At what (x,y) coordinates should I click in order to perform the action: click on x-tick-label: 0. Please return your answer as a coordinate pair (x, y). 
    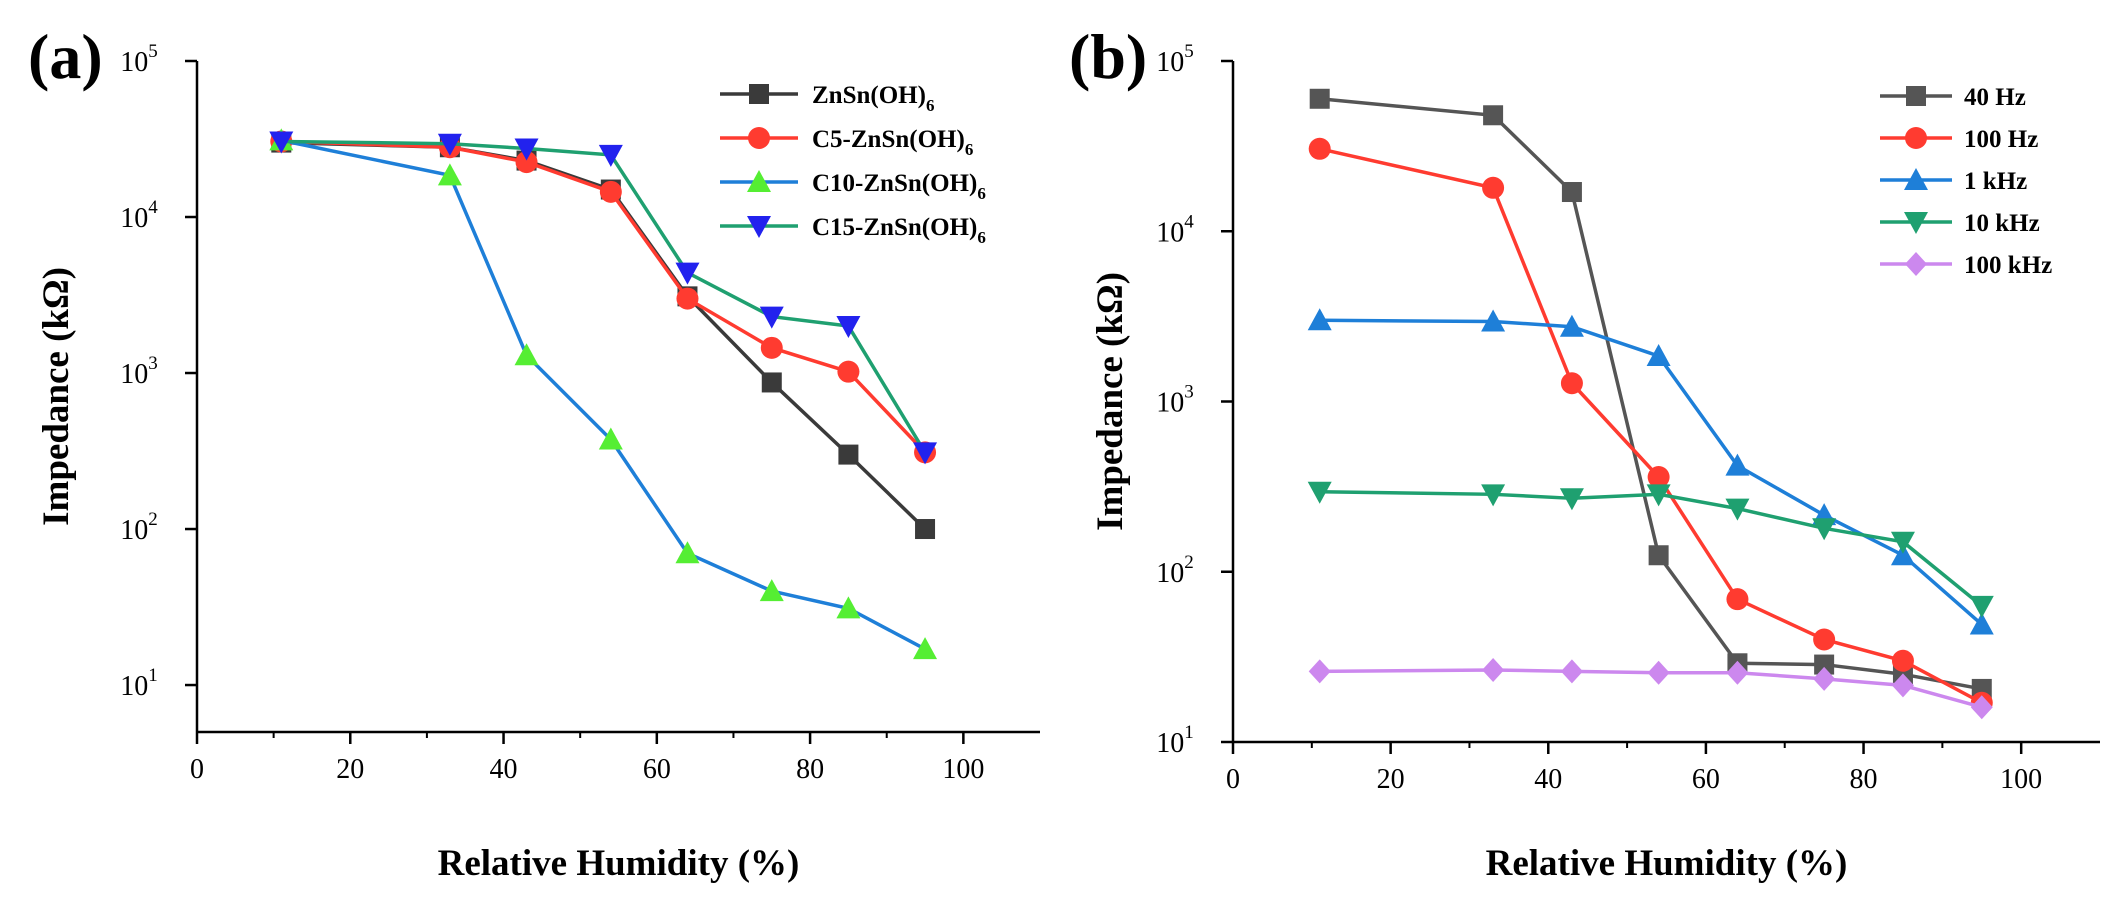
    Looking at the image, I should click on (197, 769).